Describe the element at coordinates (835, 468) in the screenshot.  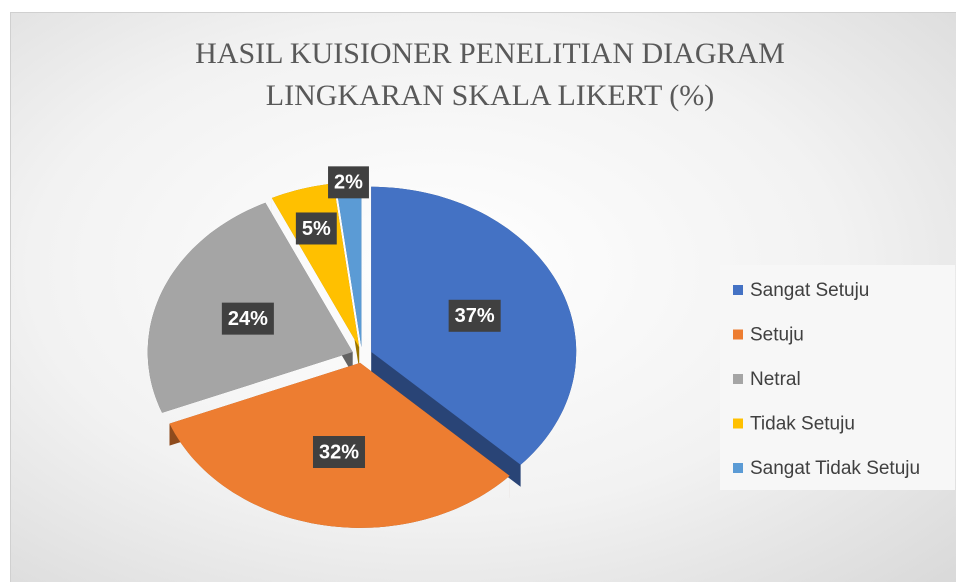
I see `legend-label: Sangat Tidak Setuju` at that location.